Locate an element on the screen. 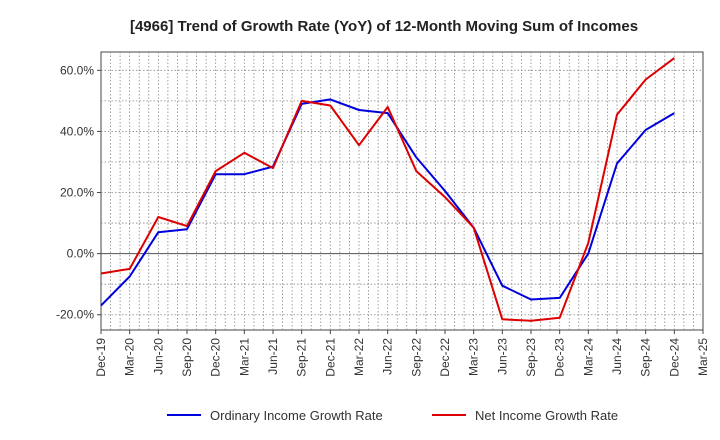 This screenshot has height=440, width=720. x-tick-label: Dec-22 is located at coordinates (445, 357).